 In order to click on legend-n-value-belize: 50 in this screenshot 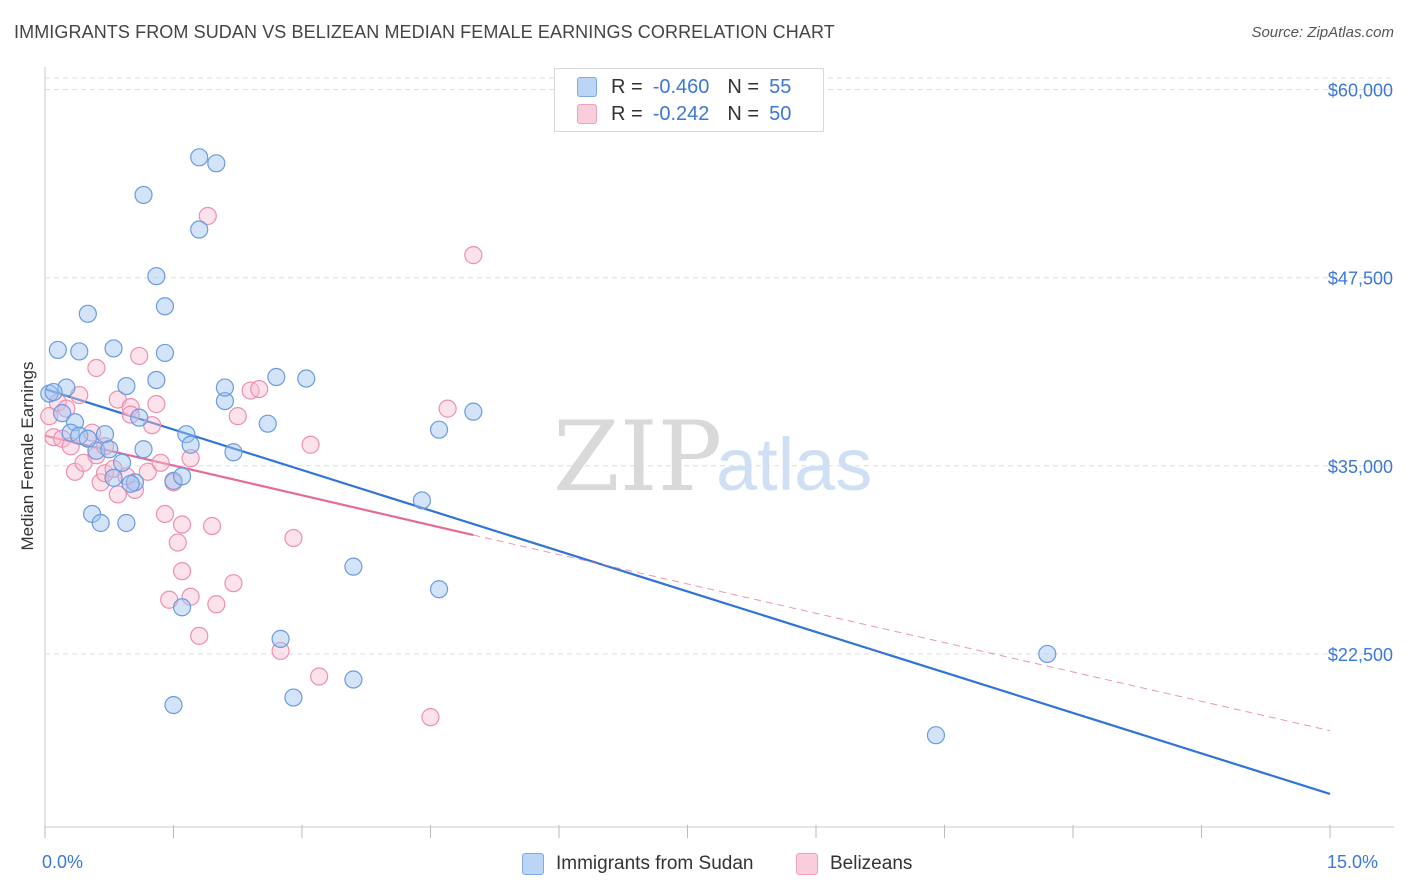, I will do `click(780, 113)`.